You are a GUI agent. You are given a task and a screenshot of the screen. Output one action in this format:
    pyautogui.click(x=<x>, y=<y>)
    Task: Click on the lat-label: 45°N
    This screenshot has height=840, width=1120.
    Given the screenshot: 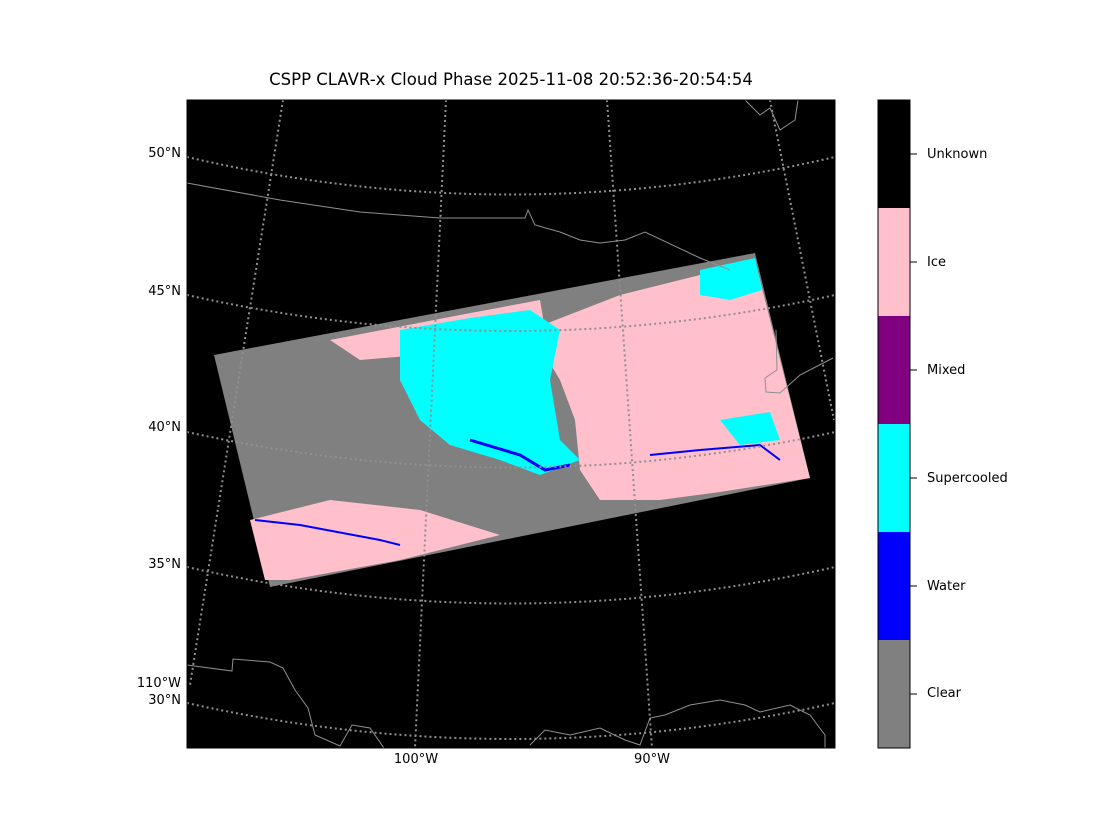 What is the action you would take?
    pyautogui.click(x=164, y=291)
    